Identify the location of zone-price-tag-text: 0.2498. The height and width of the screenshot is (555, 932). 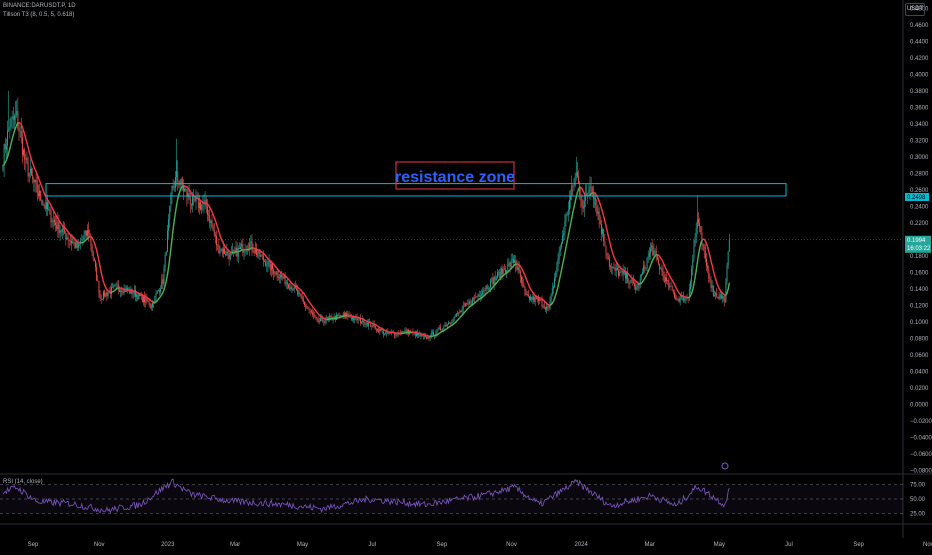
(916, 198).